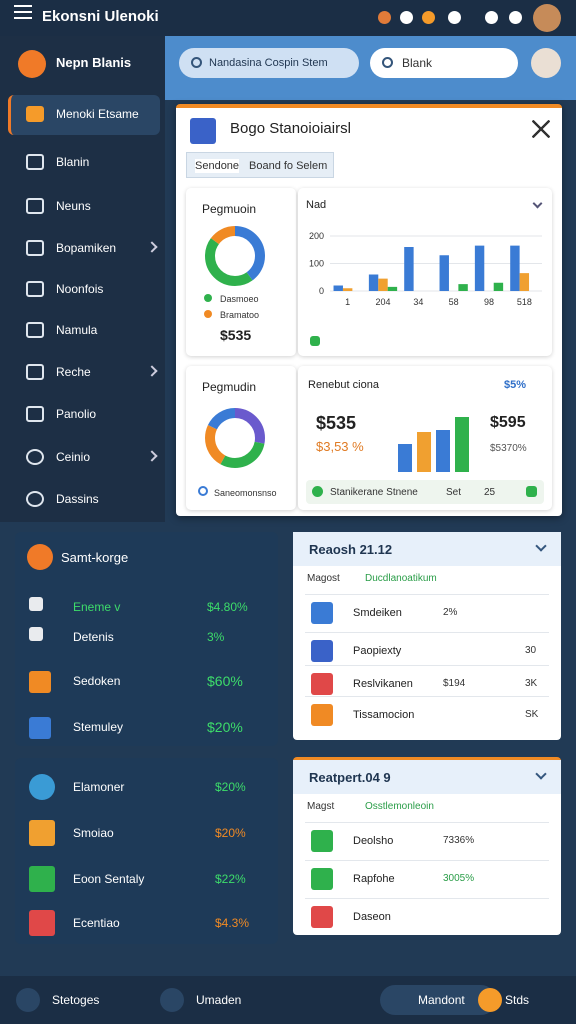 Image resolution: width=576 pixels, height=1024 pixels. What do you see at coordinates (225, 681) in the screenshot?
I see `row-value: $60%` at bounding box center [225, 681].